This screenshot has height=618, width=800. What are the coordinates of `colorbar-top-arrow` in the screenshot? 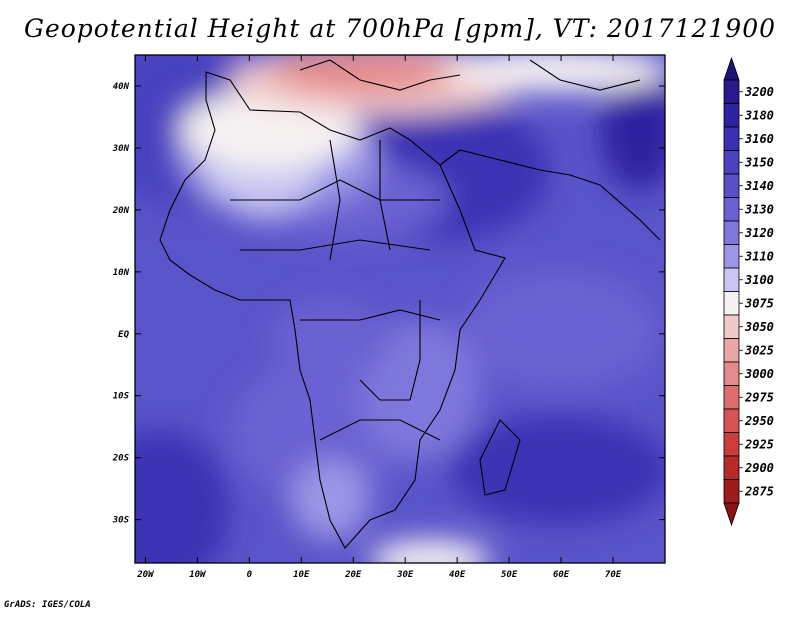 It's located at (731, 68).